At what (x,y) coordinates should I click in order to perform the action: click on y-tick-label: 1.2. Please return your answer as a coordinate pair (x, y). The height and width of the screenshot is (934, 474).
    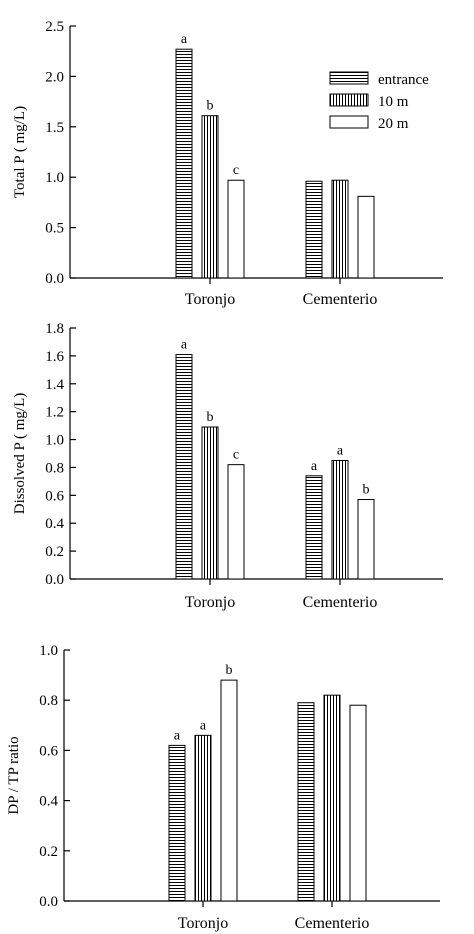
    Looking at the image, I should click on (54, 413).